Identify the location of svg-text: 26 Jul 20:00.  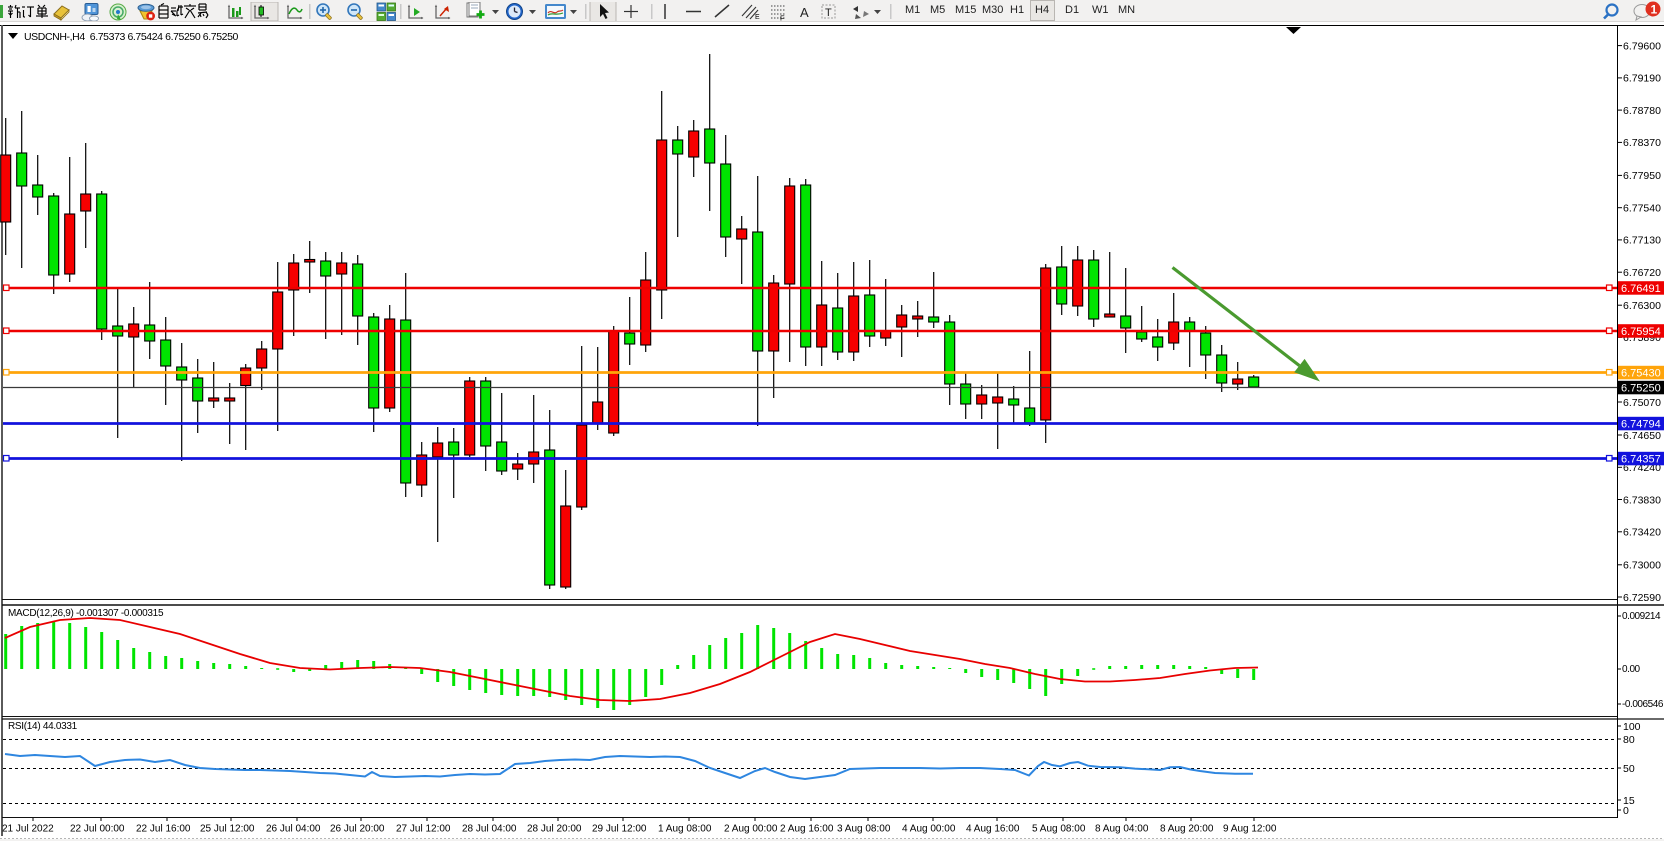
(357, 829).